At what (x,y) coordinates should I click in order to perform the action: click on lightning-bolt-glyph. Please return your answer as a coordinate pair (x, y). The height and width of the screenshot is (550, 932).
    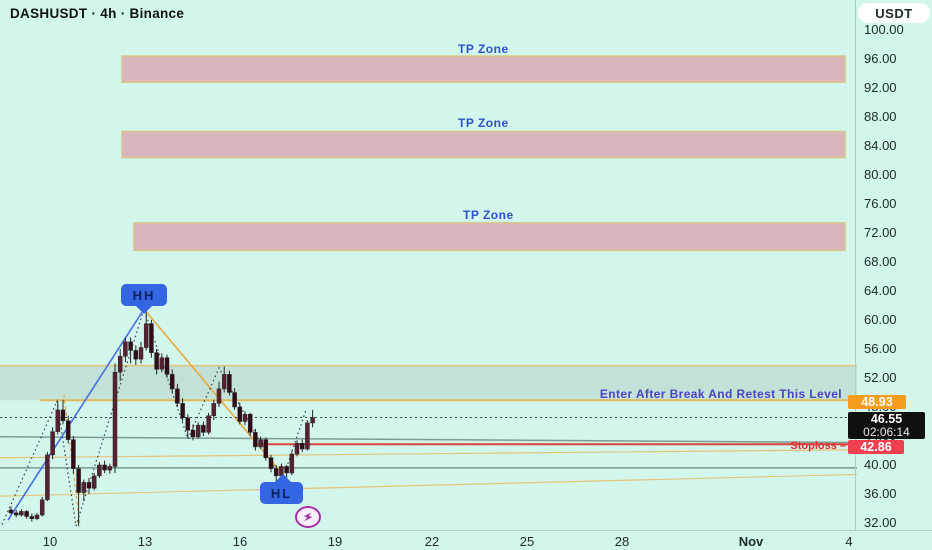
    Looking at the image, I should click on (308, 517).